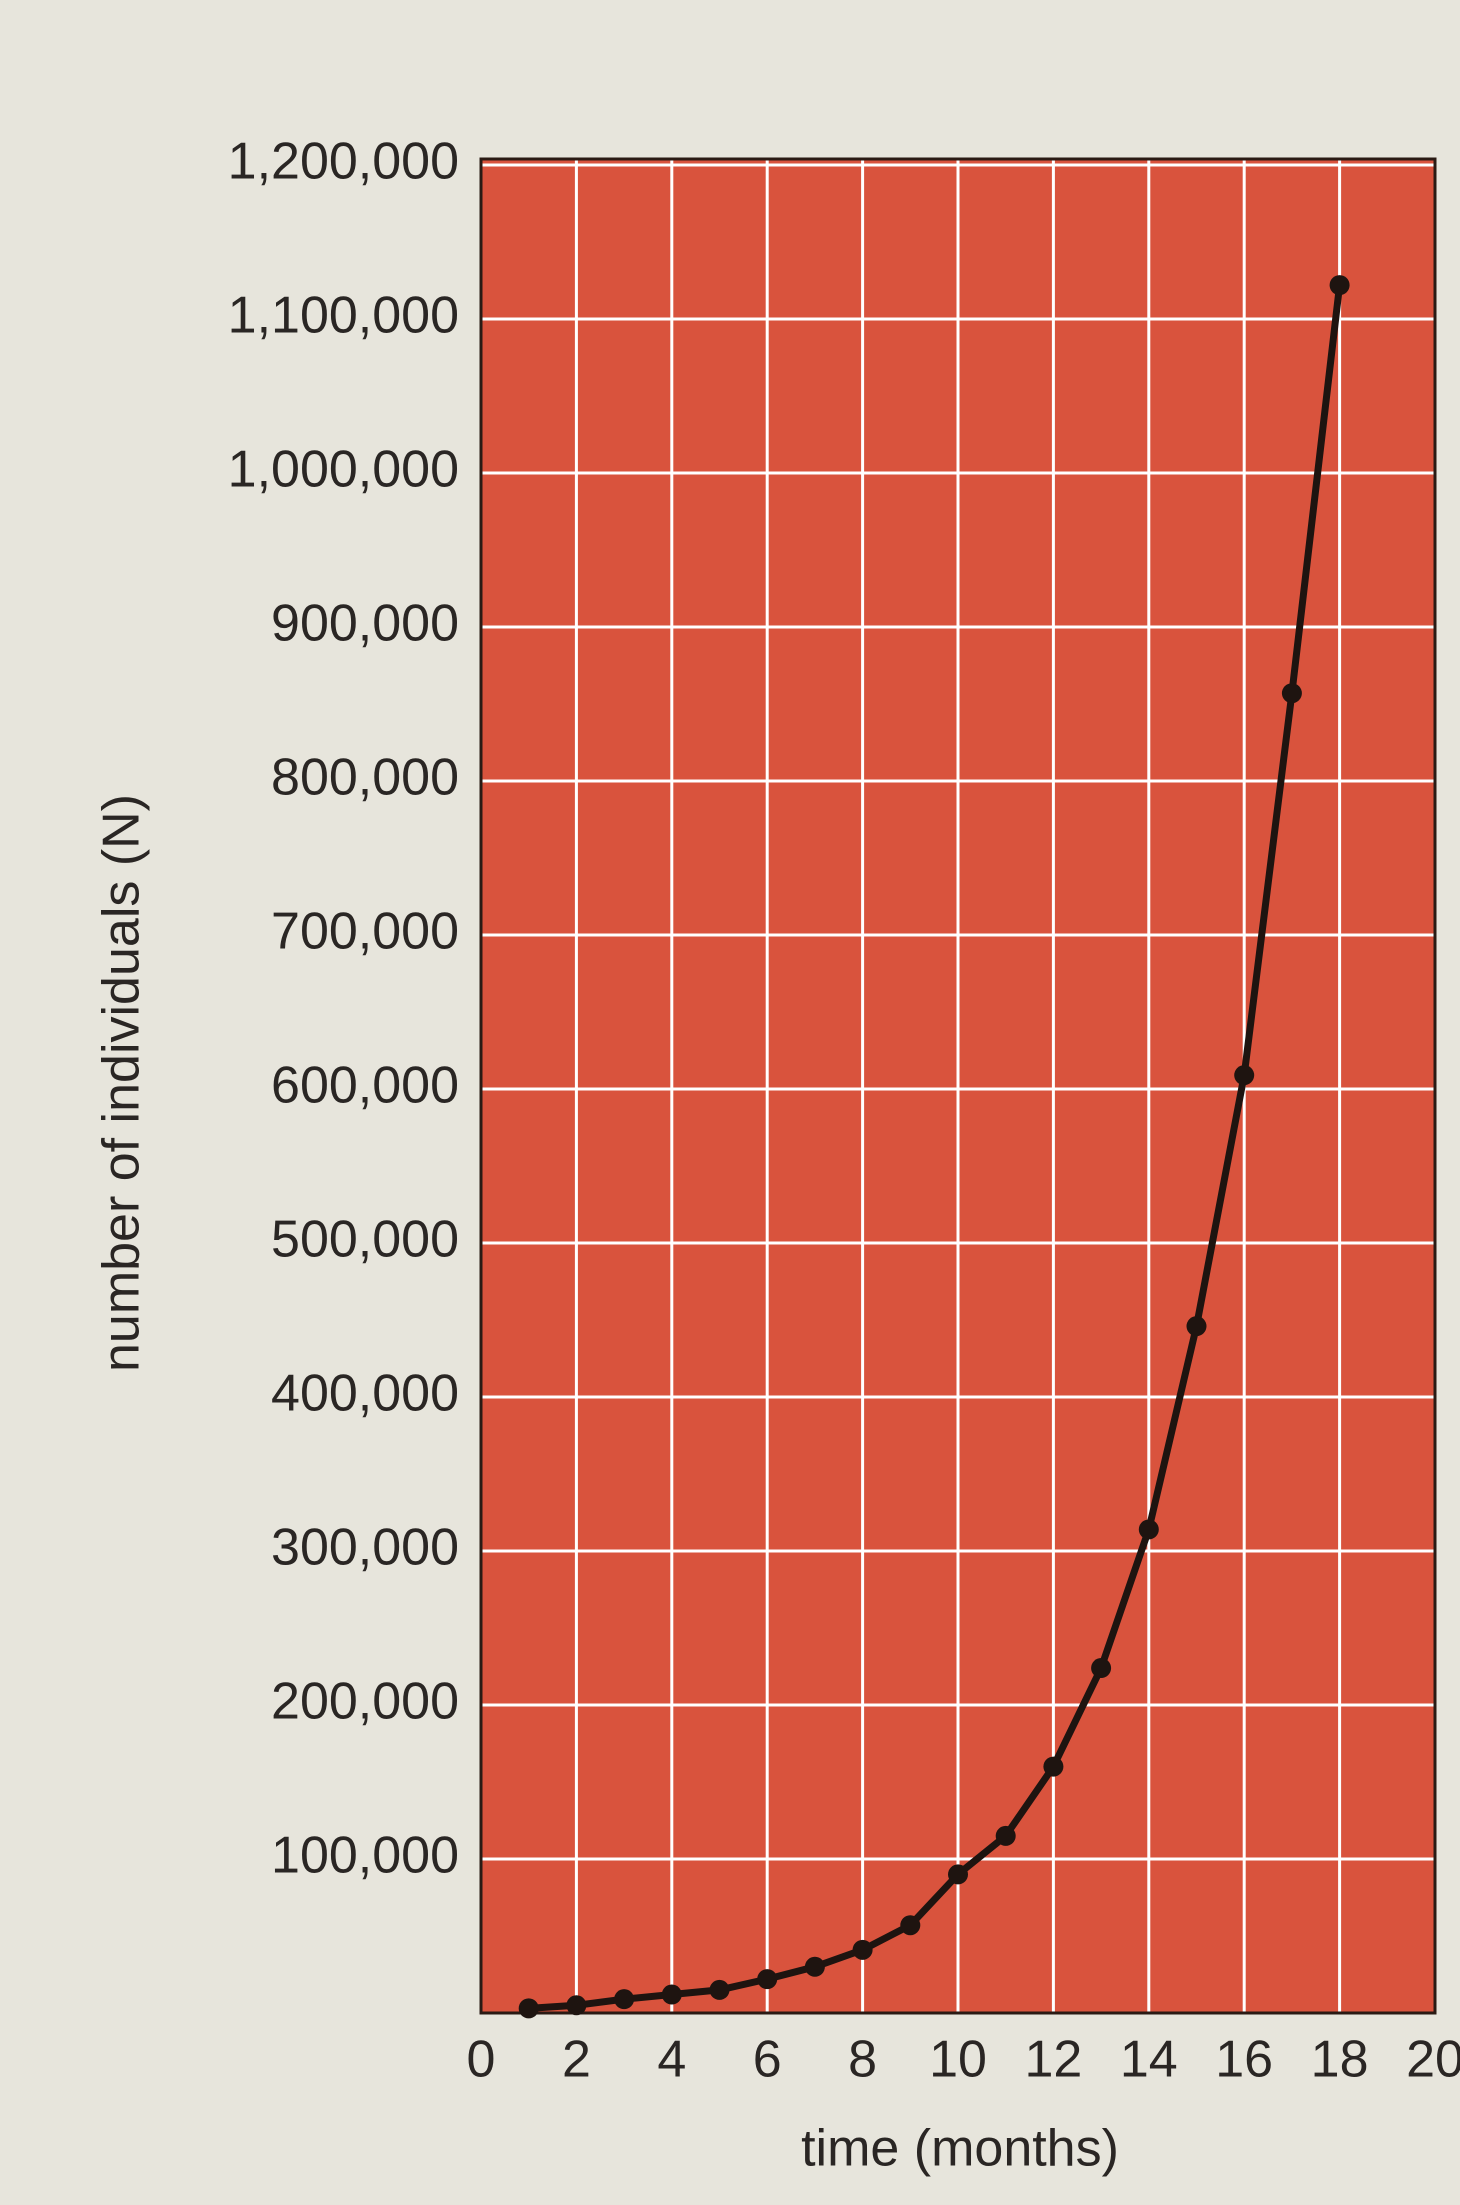  What do you see at coordinates (481, 2060) in the screenshot?
I see `x-tick-label: 0` at bounding box center [481, 2060].